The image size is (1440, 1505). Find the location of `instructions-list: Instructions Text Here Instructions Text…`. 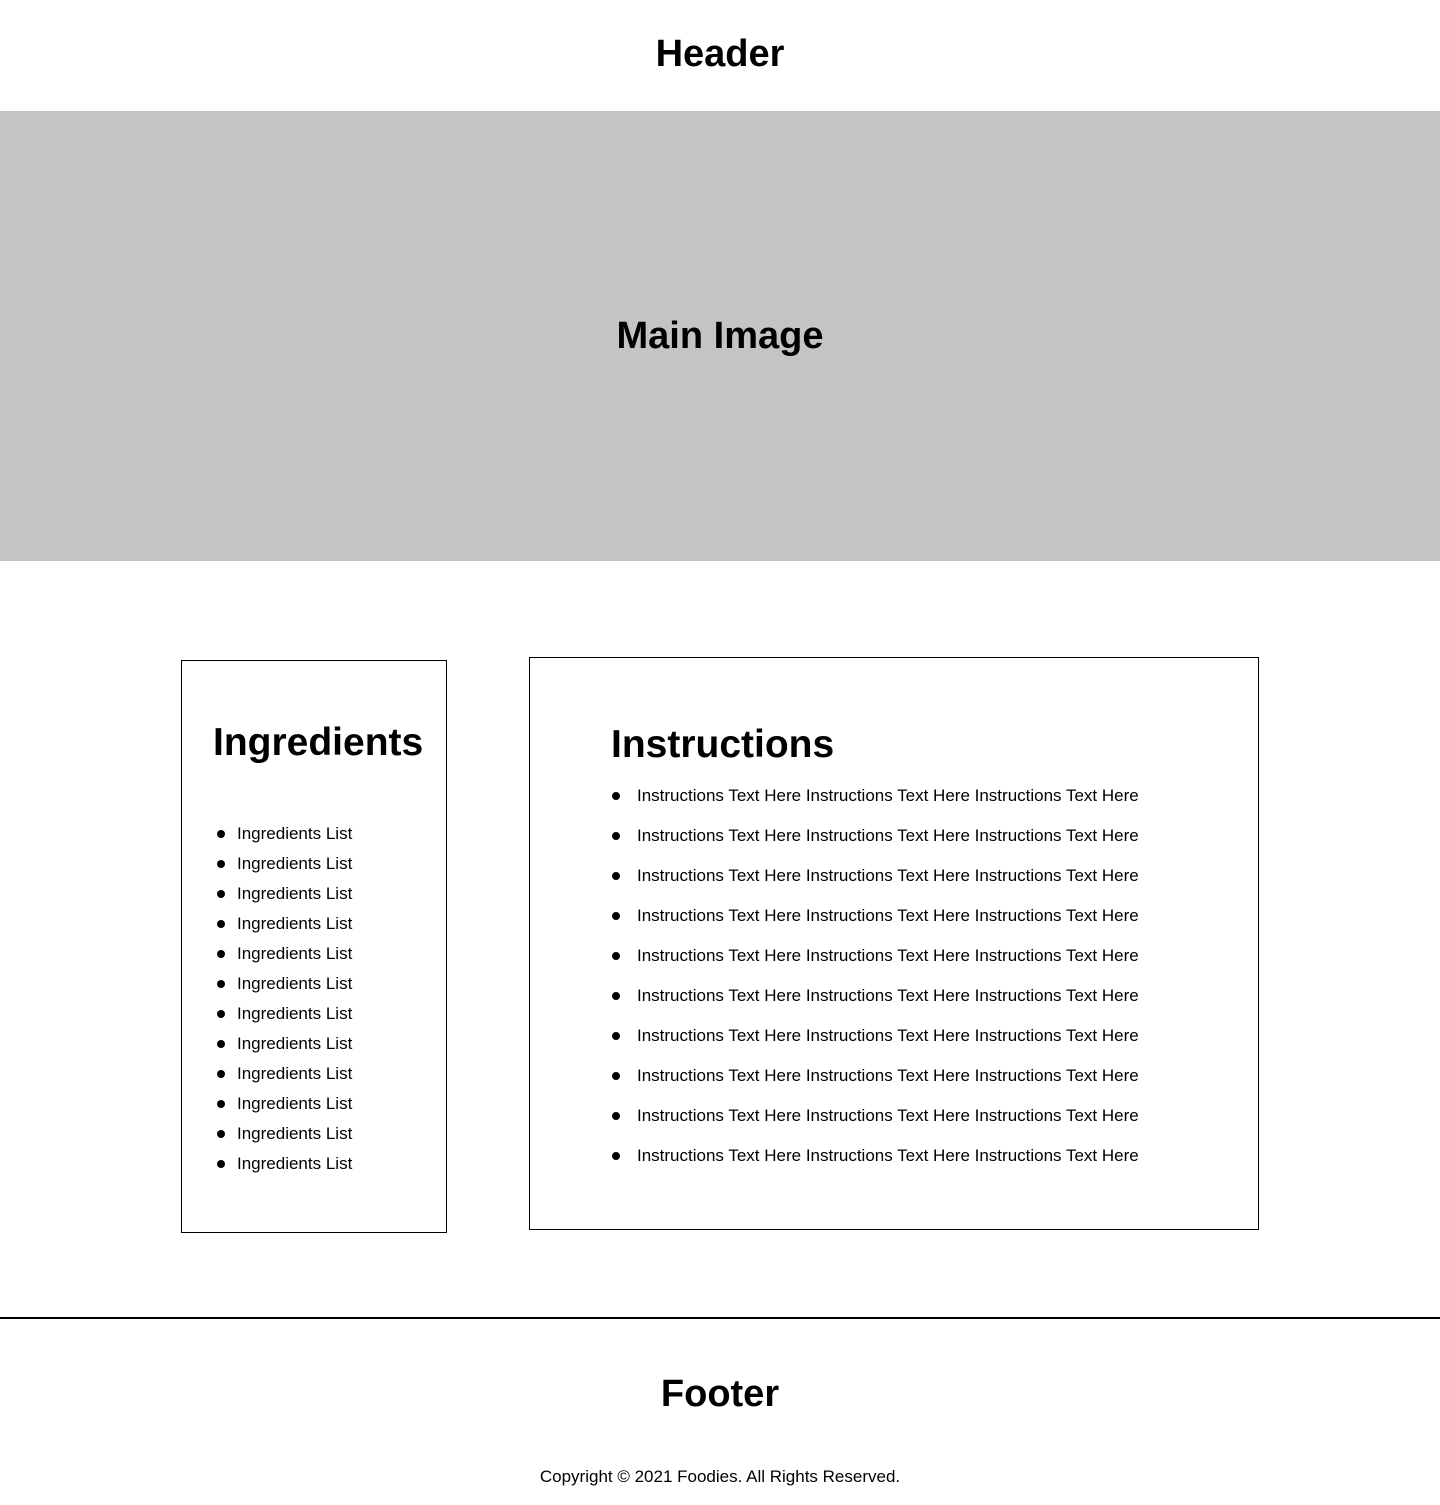

instructions-list: Instructions Text Here Instructions Text… is located at coordinates (874, 986).